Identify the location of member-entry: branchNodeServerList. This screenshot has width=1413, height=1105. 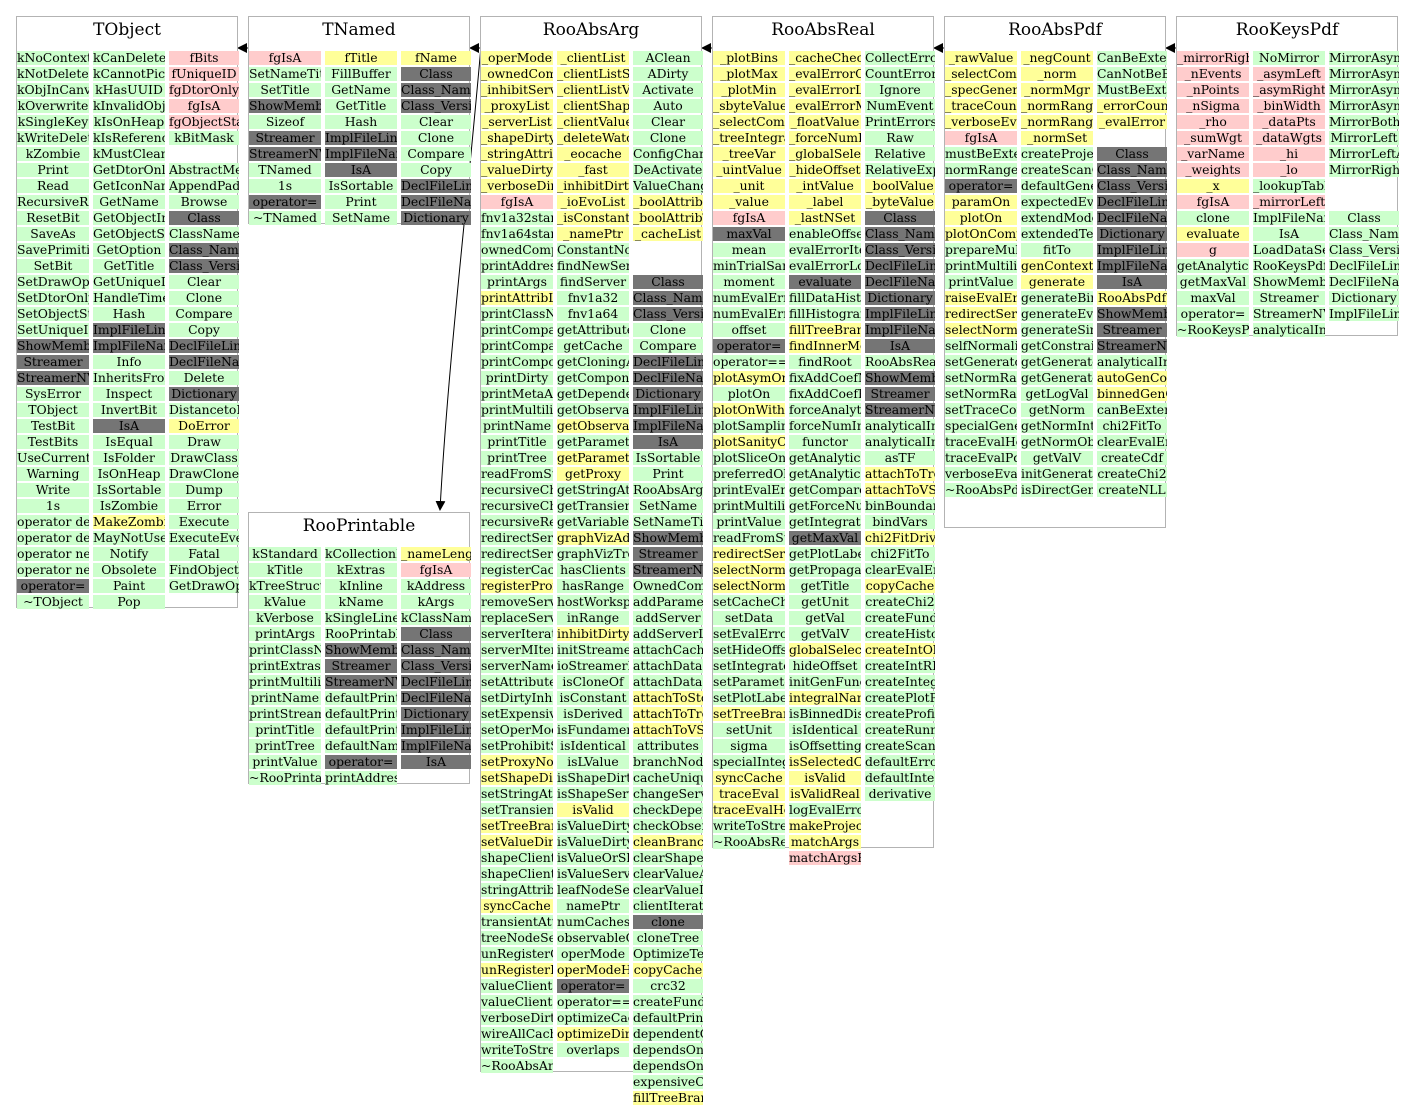
(668, 762).